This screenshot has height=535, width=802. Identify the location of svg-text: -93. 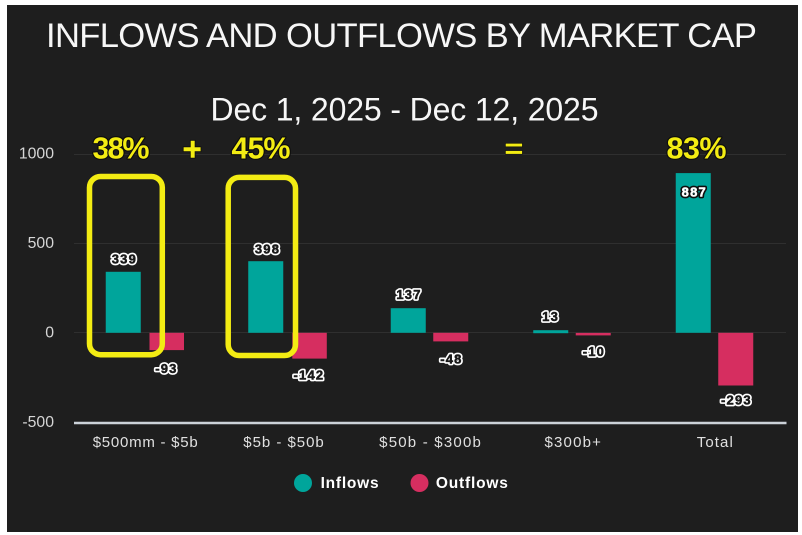
(166, 368).